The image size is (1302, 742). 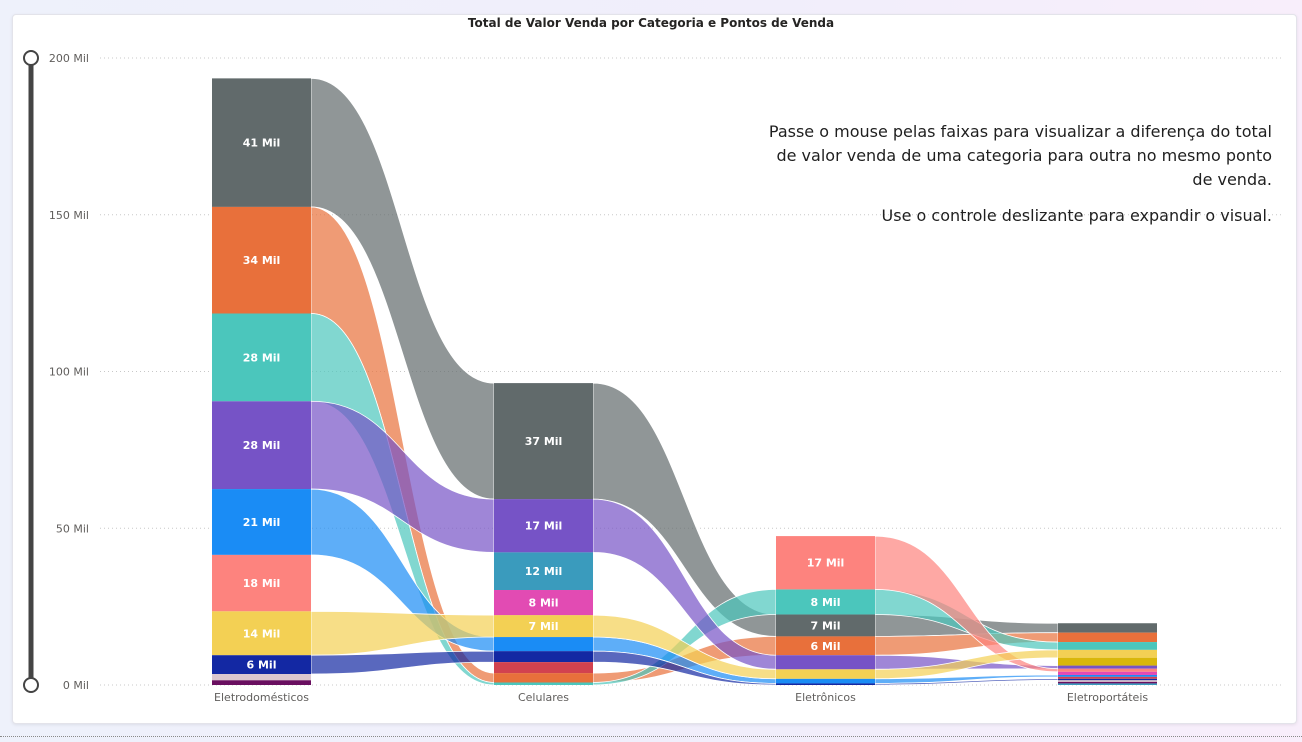 I want to click on slider-handle-top, so click(x=31, y=58).